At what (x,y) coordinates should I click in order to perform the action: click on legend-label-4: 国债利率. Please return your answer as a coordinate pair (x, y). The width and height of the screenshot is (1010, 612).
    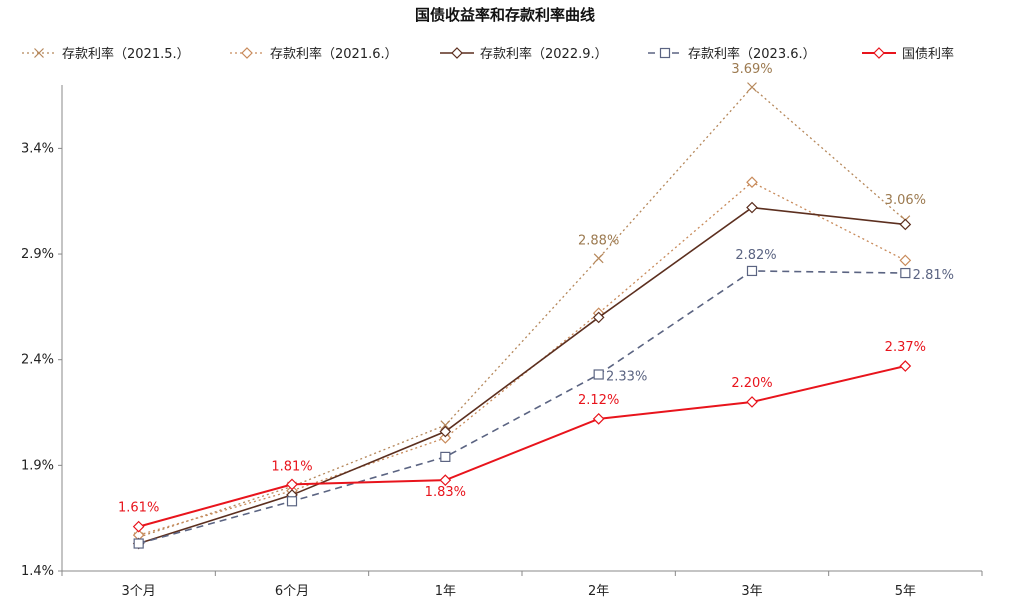
    Looking at the image, I should click on (928, 54).